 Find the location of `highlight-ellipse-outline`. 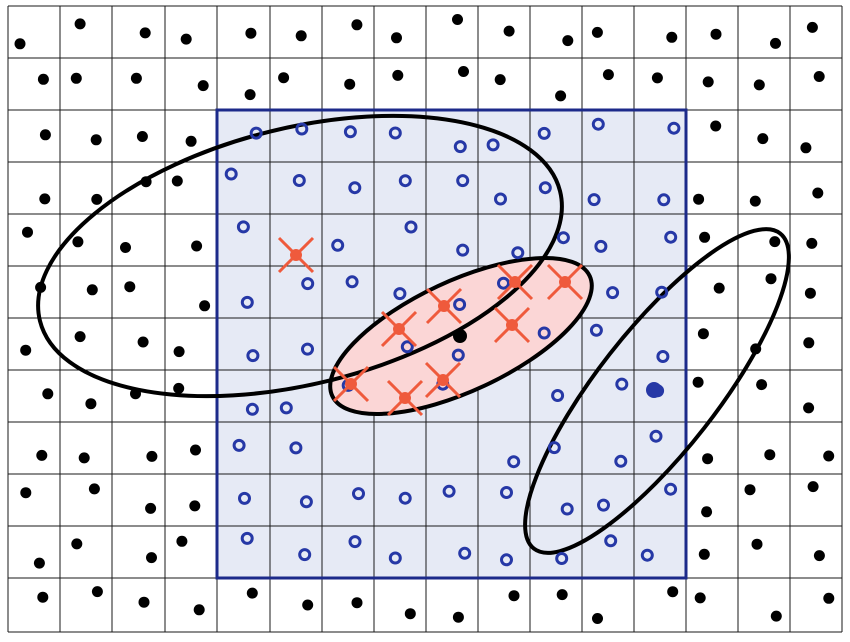

highlight-ellipse-outline is located at coordinates (461, 336).